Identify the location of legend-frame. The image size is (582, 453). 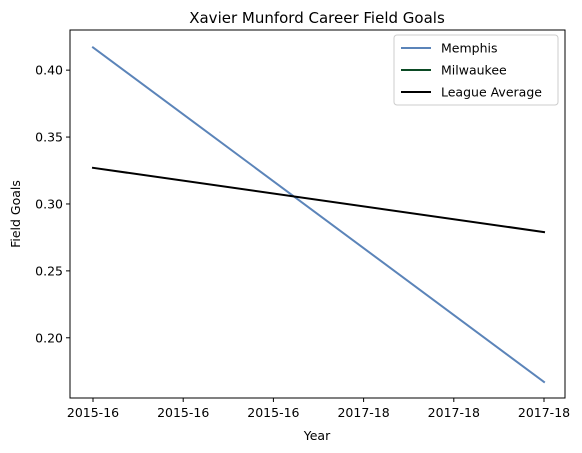
(476, 70).